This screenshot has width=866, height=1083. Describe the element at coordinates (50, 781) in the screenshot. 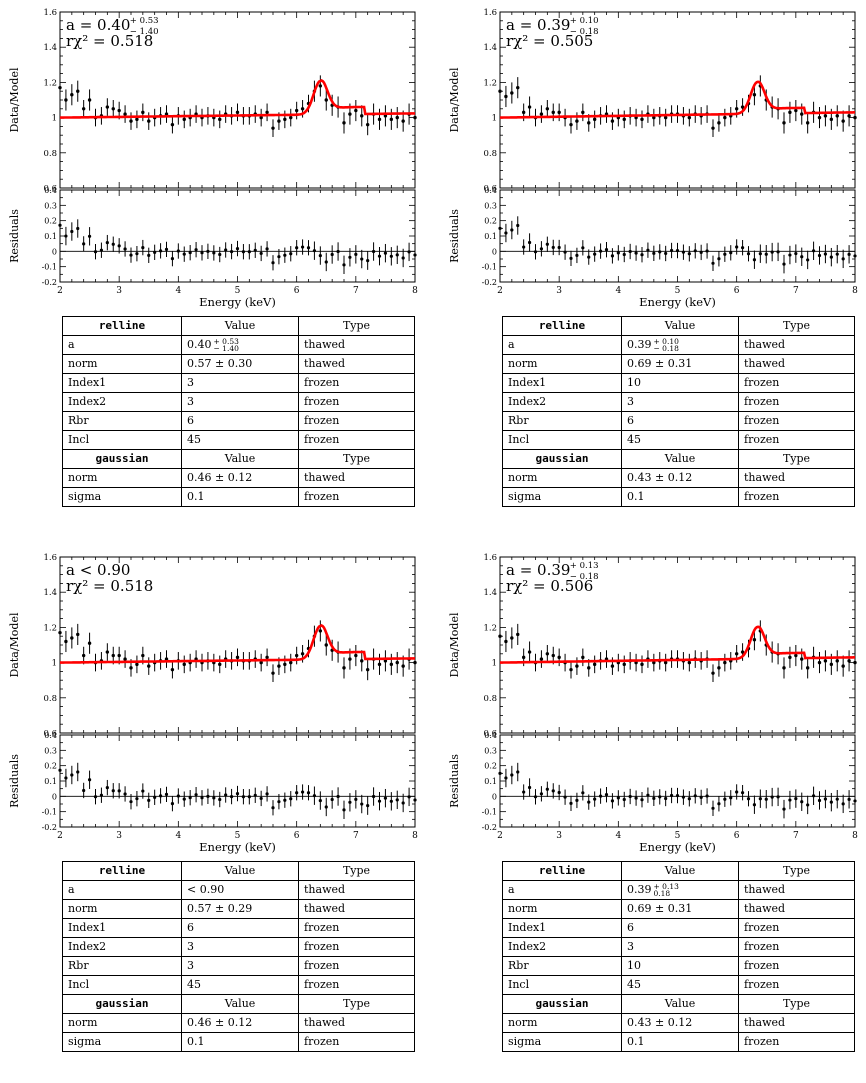

I see `residual-y-tick-label: 0.1` at that location.